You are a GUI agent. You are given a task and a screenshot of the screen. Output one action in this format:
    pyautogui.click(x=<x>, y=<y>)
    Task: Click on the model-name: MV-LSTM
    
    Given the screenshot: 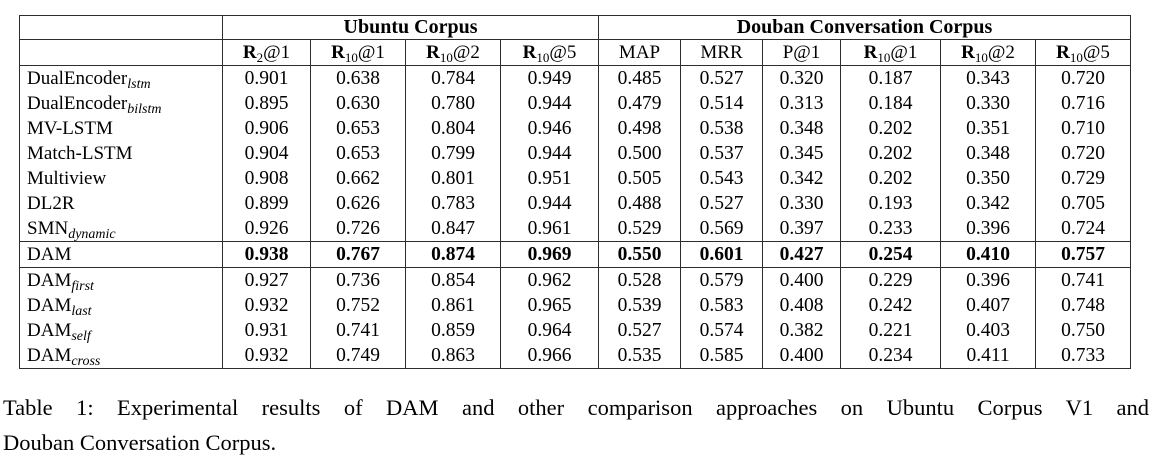 What is the action you would take?
    pyautogui.click(x=70, y=128)
    